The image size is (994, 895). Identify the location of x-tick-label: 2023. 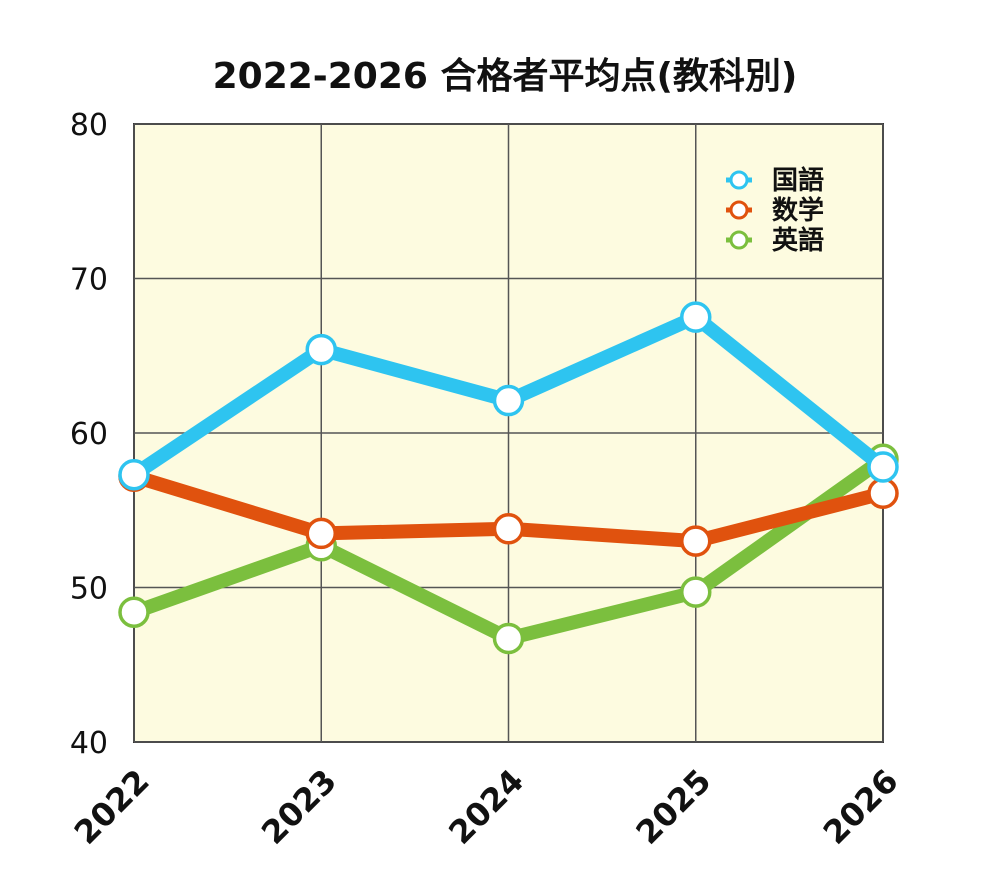
(299, 807).